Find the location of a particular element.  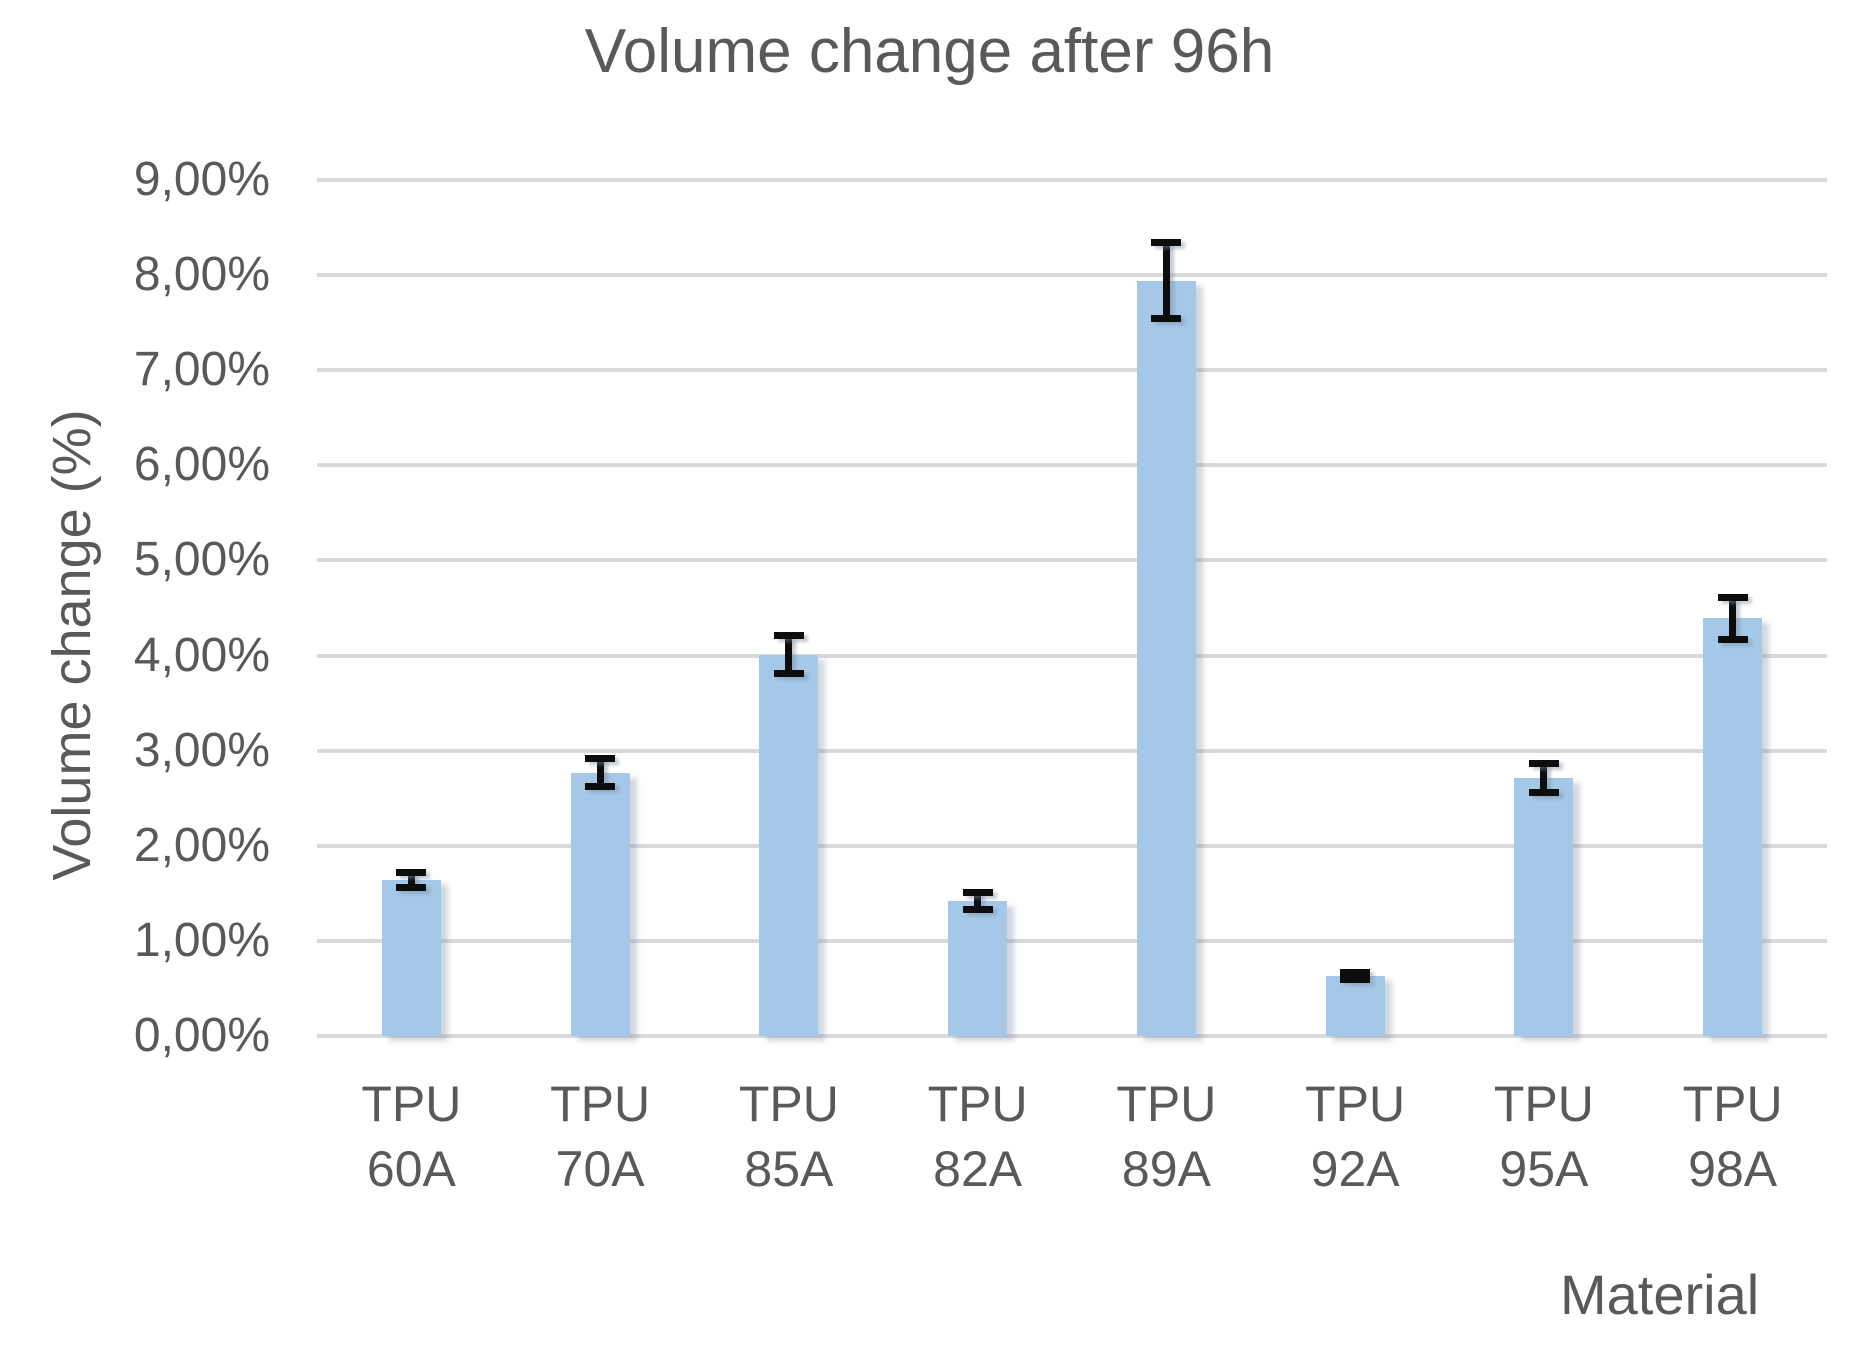

y-tick-label: 8,00% is located at coordinates (201, 275).